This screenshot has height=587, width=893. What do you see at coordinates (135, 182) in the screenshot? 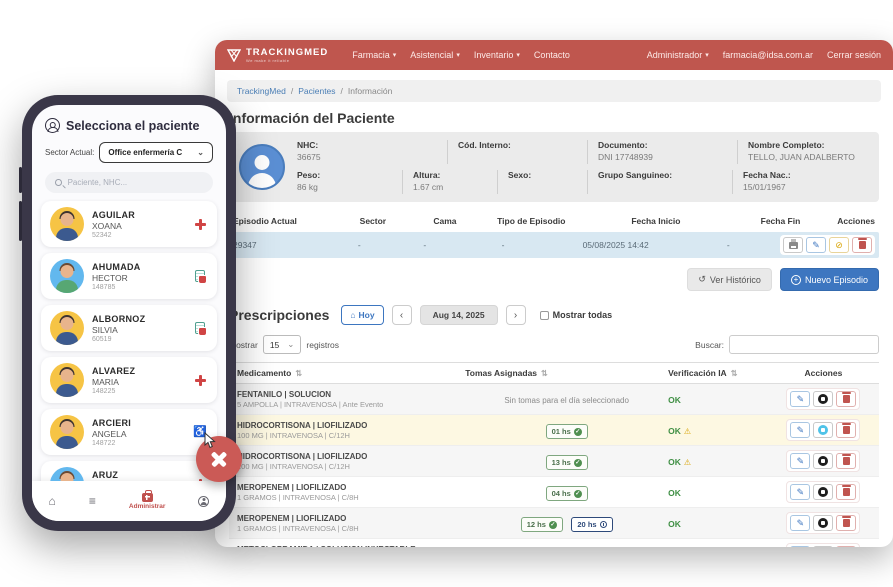
I see `patient-search-input` at bounding box center [135, 182].